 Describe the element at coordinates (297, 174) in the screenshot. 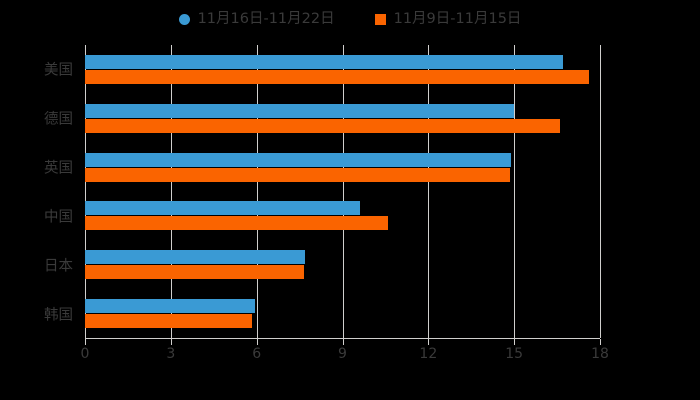

I see `bar-英国-series-1` at that location.